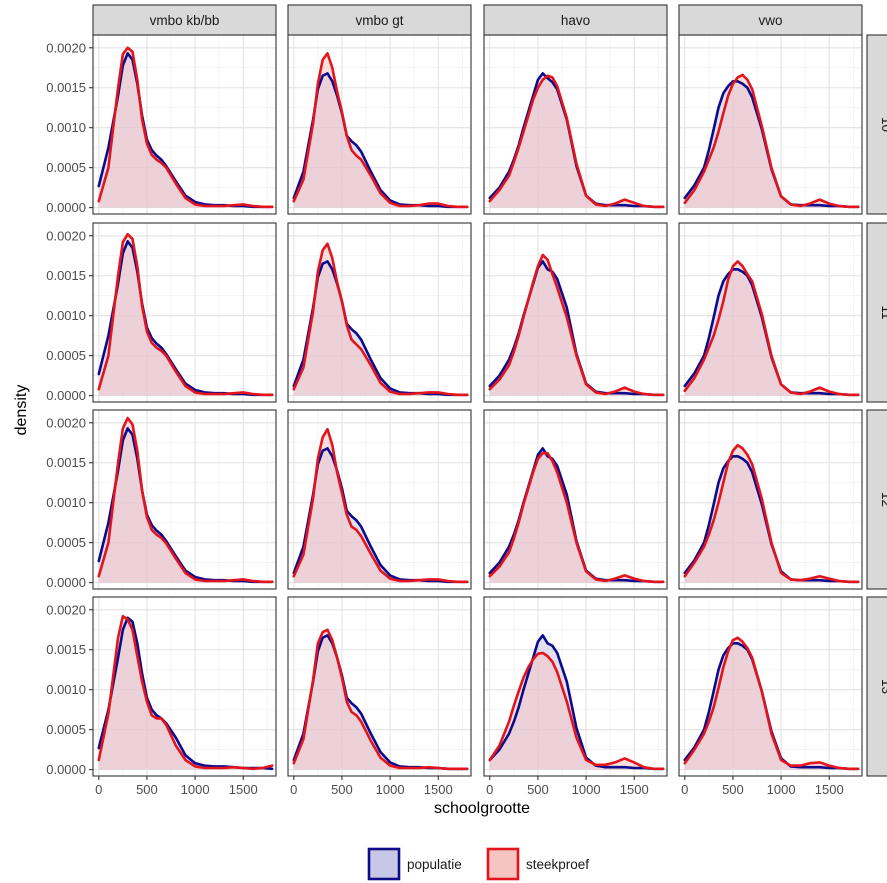 This screenshot has width=887, height=883. I want to click on legend-item-steekproef: steekproef, so click(537, 864).